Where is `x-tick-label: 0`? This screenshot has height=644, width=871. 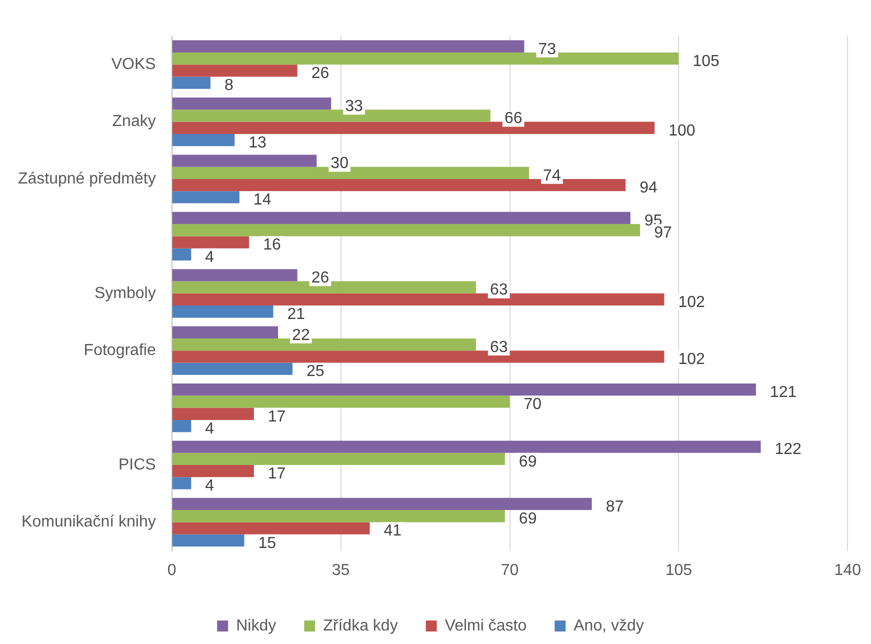 x-tick-label: 0 is located at coordinates (171, 570).